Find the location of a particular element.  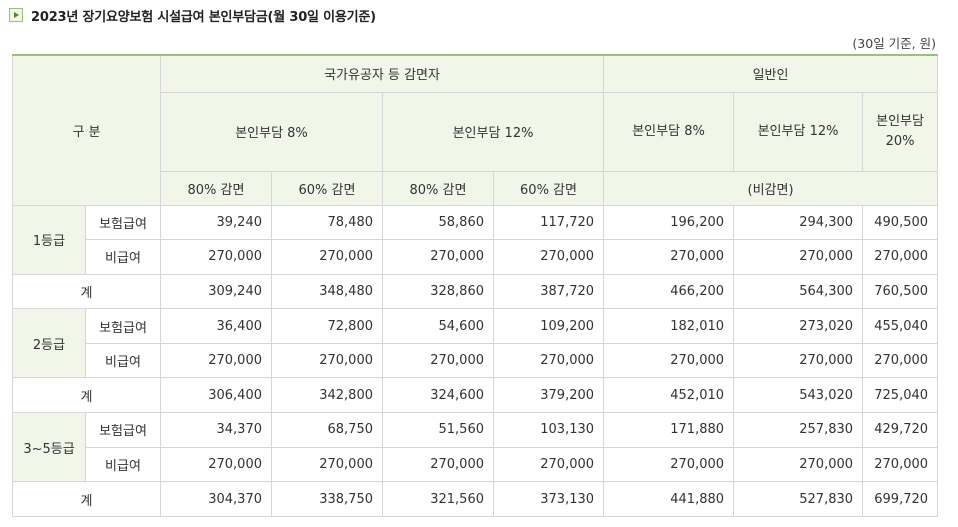

general-copay-20-header: 본인부담 20% is located at coordinates (900, 131).